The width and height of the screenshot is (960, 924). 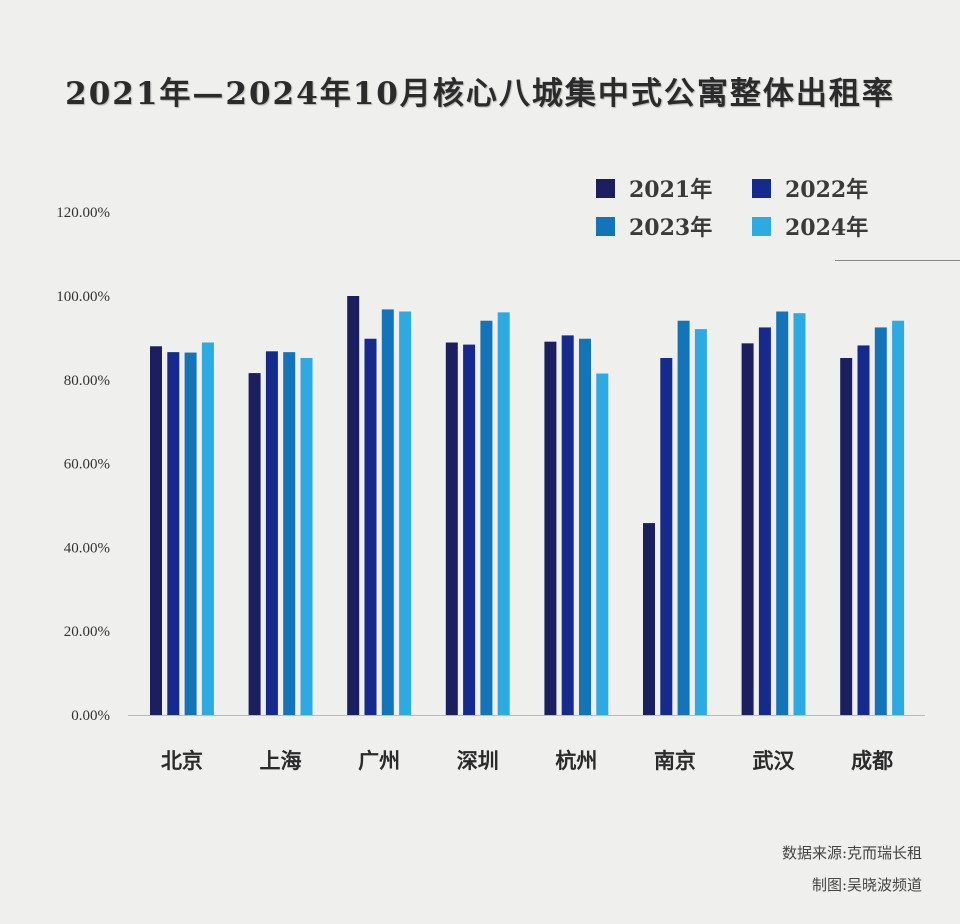 What do you see at coordinates (182, 760) in the screenshot?
I see `x-category-label: 北京` at bounding box center [182, 760].